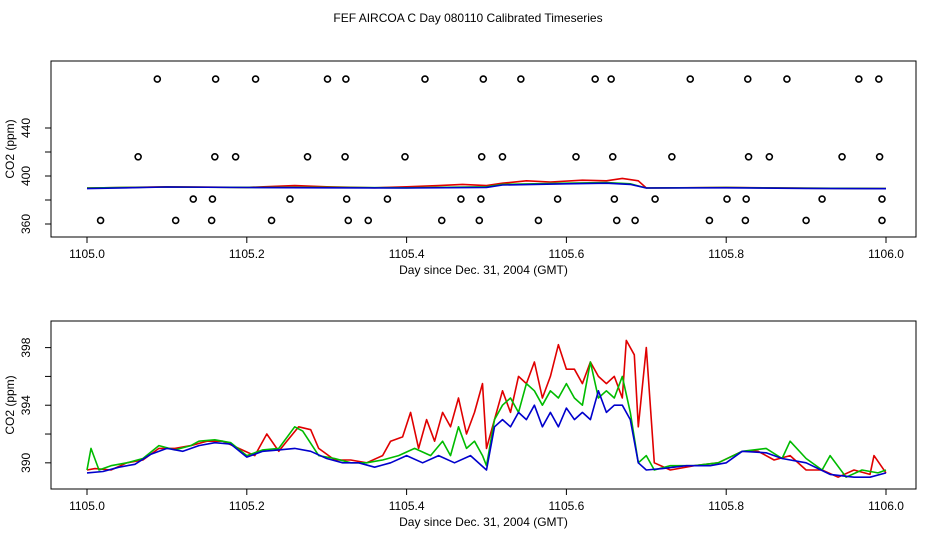 This screenshot has width=936, height=540. Describe the element at coordinates (566, 506) in the screenshot. I see `bottom-x-tick-label: 1105.6` at that location.